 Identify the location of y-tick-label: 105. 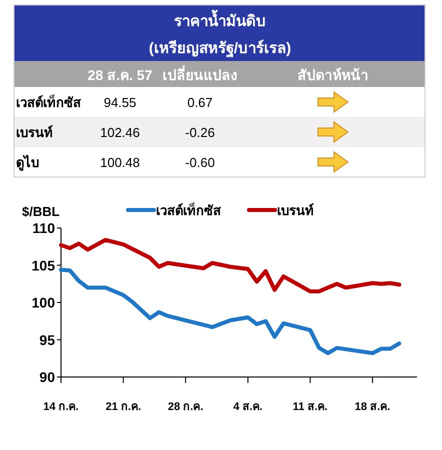
(44, 265).